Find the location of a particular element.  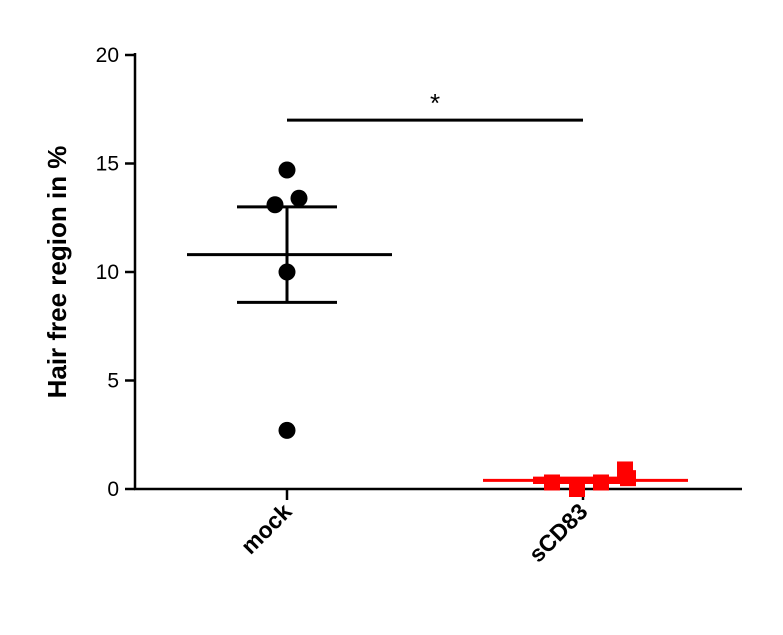

y-tick-label: 20 is located at coordinates (107, 55).